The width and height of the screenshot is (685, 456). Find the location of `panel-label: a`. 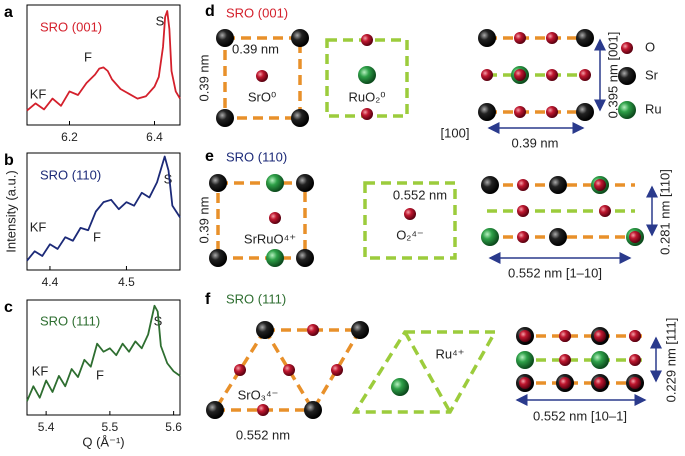

panel-label: a is located at coordinates (8, 12).